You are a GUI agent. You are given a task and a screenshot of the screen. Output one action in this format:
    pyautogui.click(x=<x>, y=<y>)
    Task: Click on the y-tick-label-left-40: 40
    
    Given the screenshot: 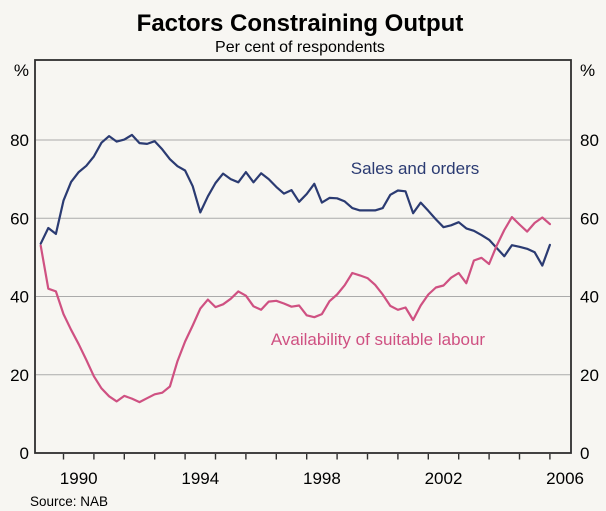 What is the action you would take?
    pyautogui.click(x=19, y=297)
    